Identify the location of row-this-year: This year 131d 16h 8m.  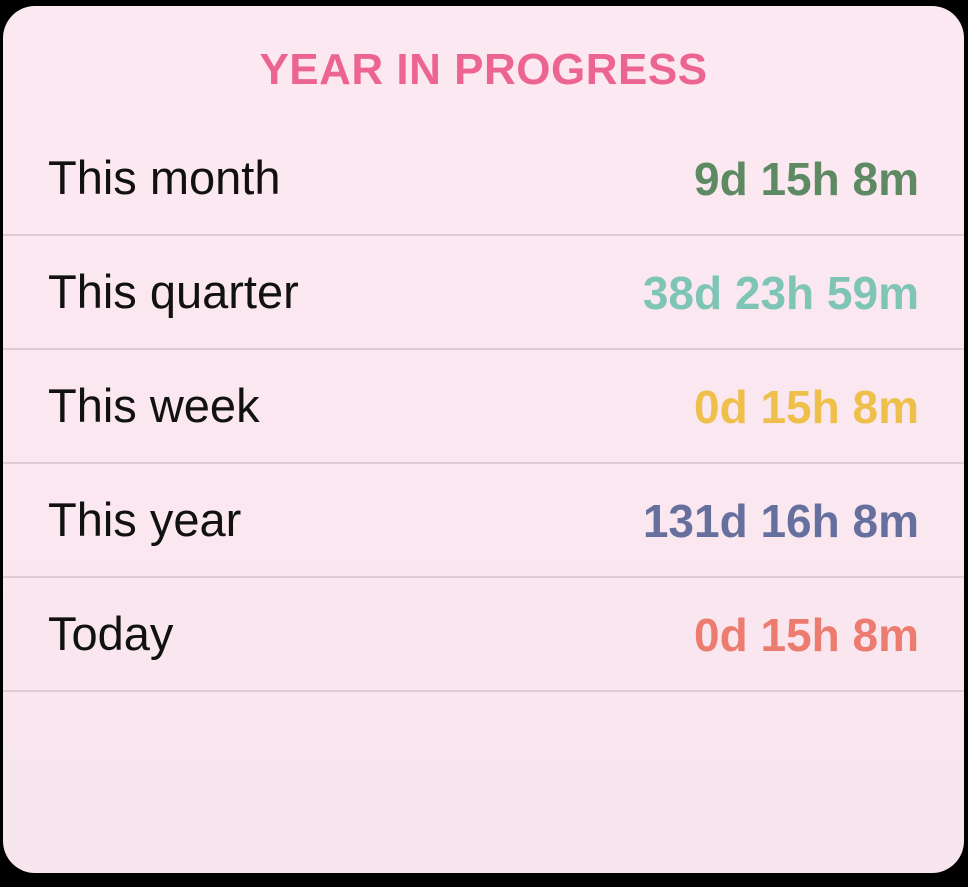
(483, 521).